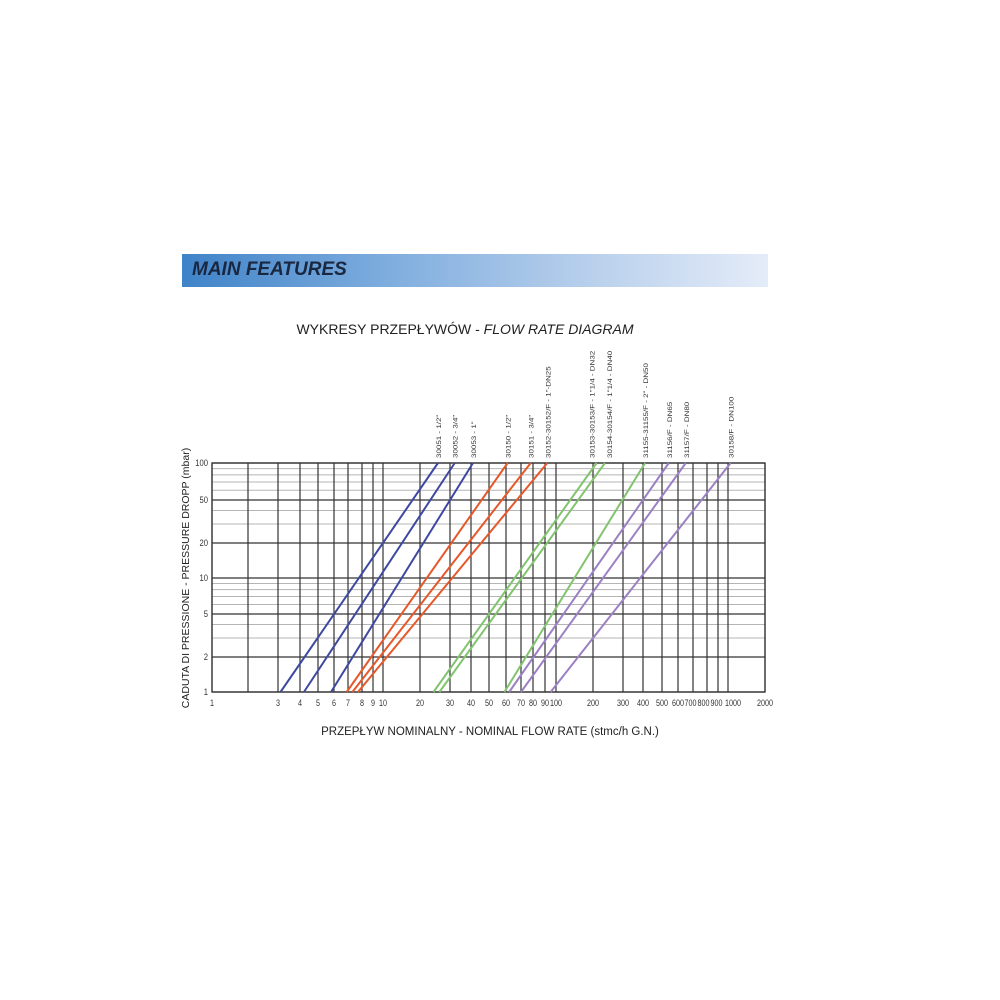 The image size is (1000, 1000). I want to click on y-tick-label: 10, so click(203, 577).